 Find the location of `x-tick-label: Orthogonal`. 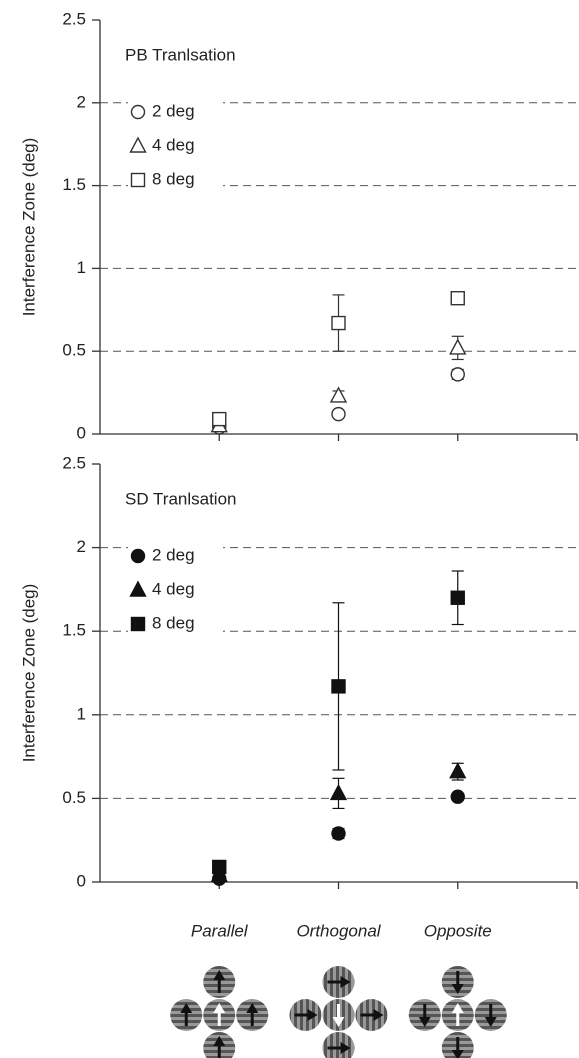

x-tick-label: Orthogonal is located at coordinates (338, 930).